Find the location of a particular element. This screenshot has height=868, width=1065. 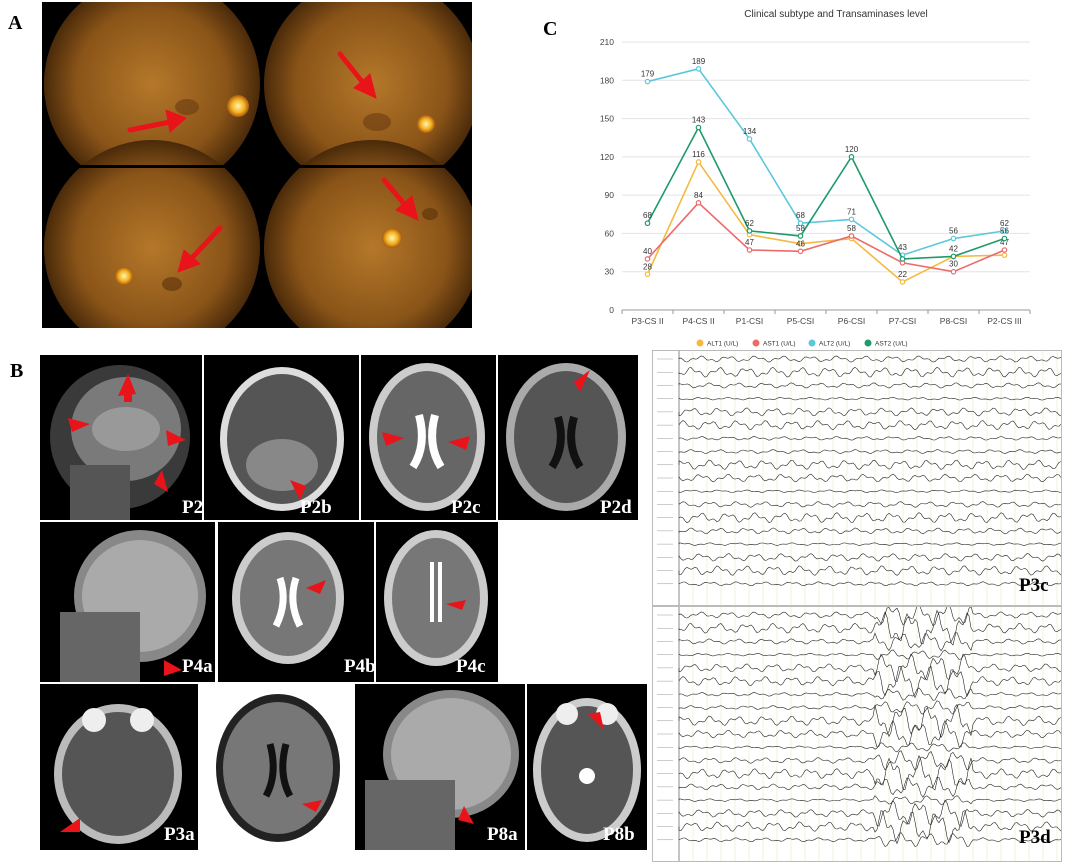

data-label: 179 is located at coordinates (648, 74).